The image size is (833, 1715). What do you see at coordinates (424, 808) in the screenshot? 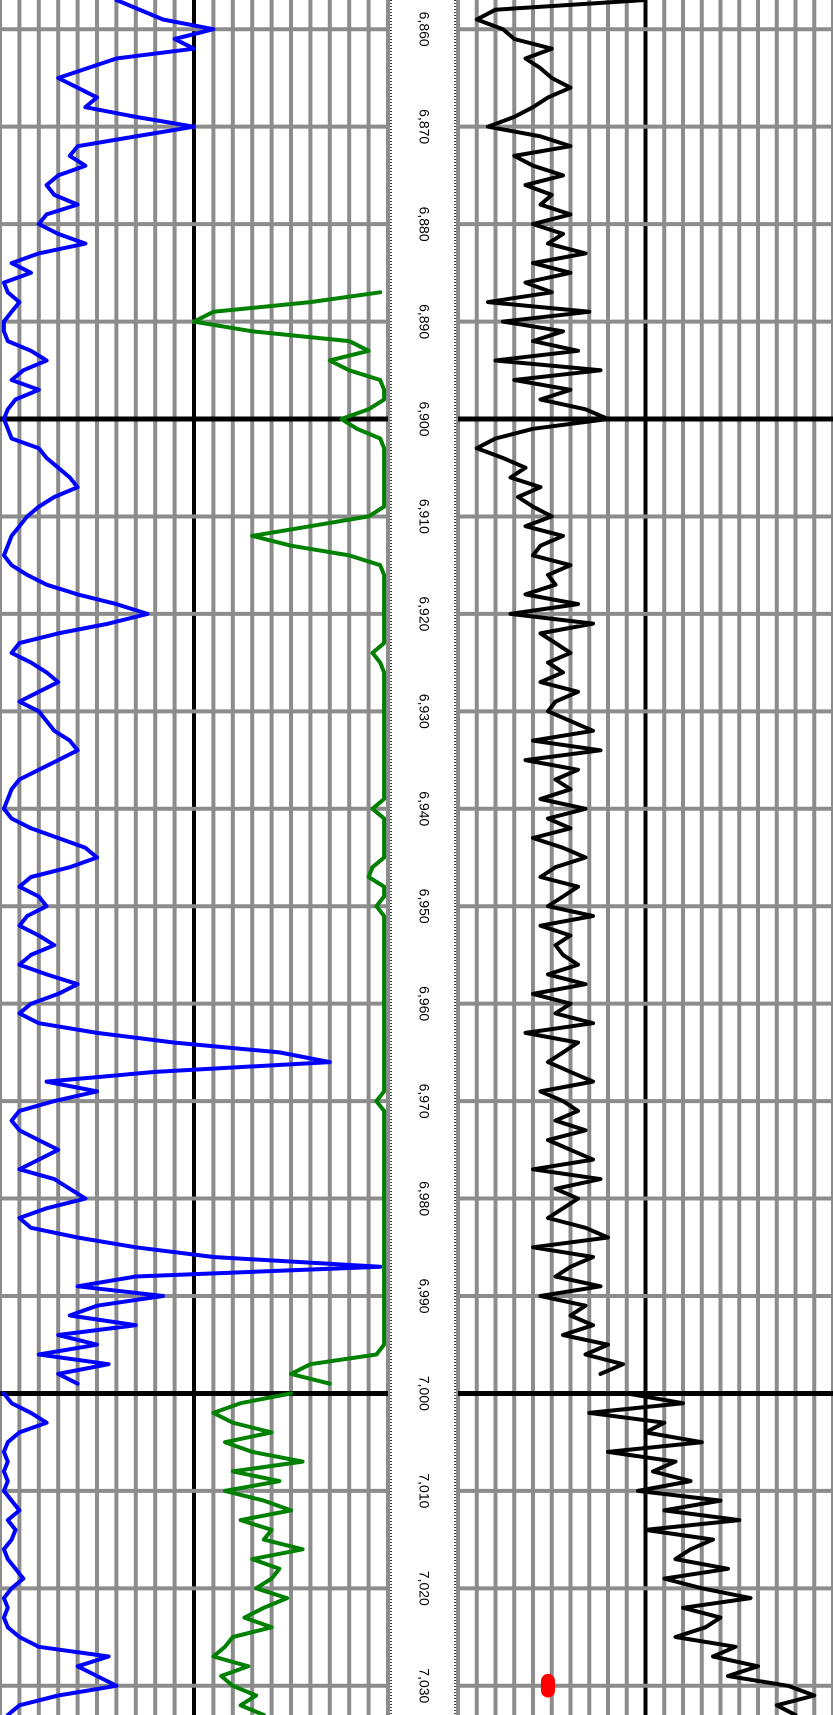
I see `depth-tick-label: 6,940` at bounding box center [424, 808].